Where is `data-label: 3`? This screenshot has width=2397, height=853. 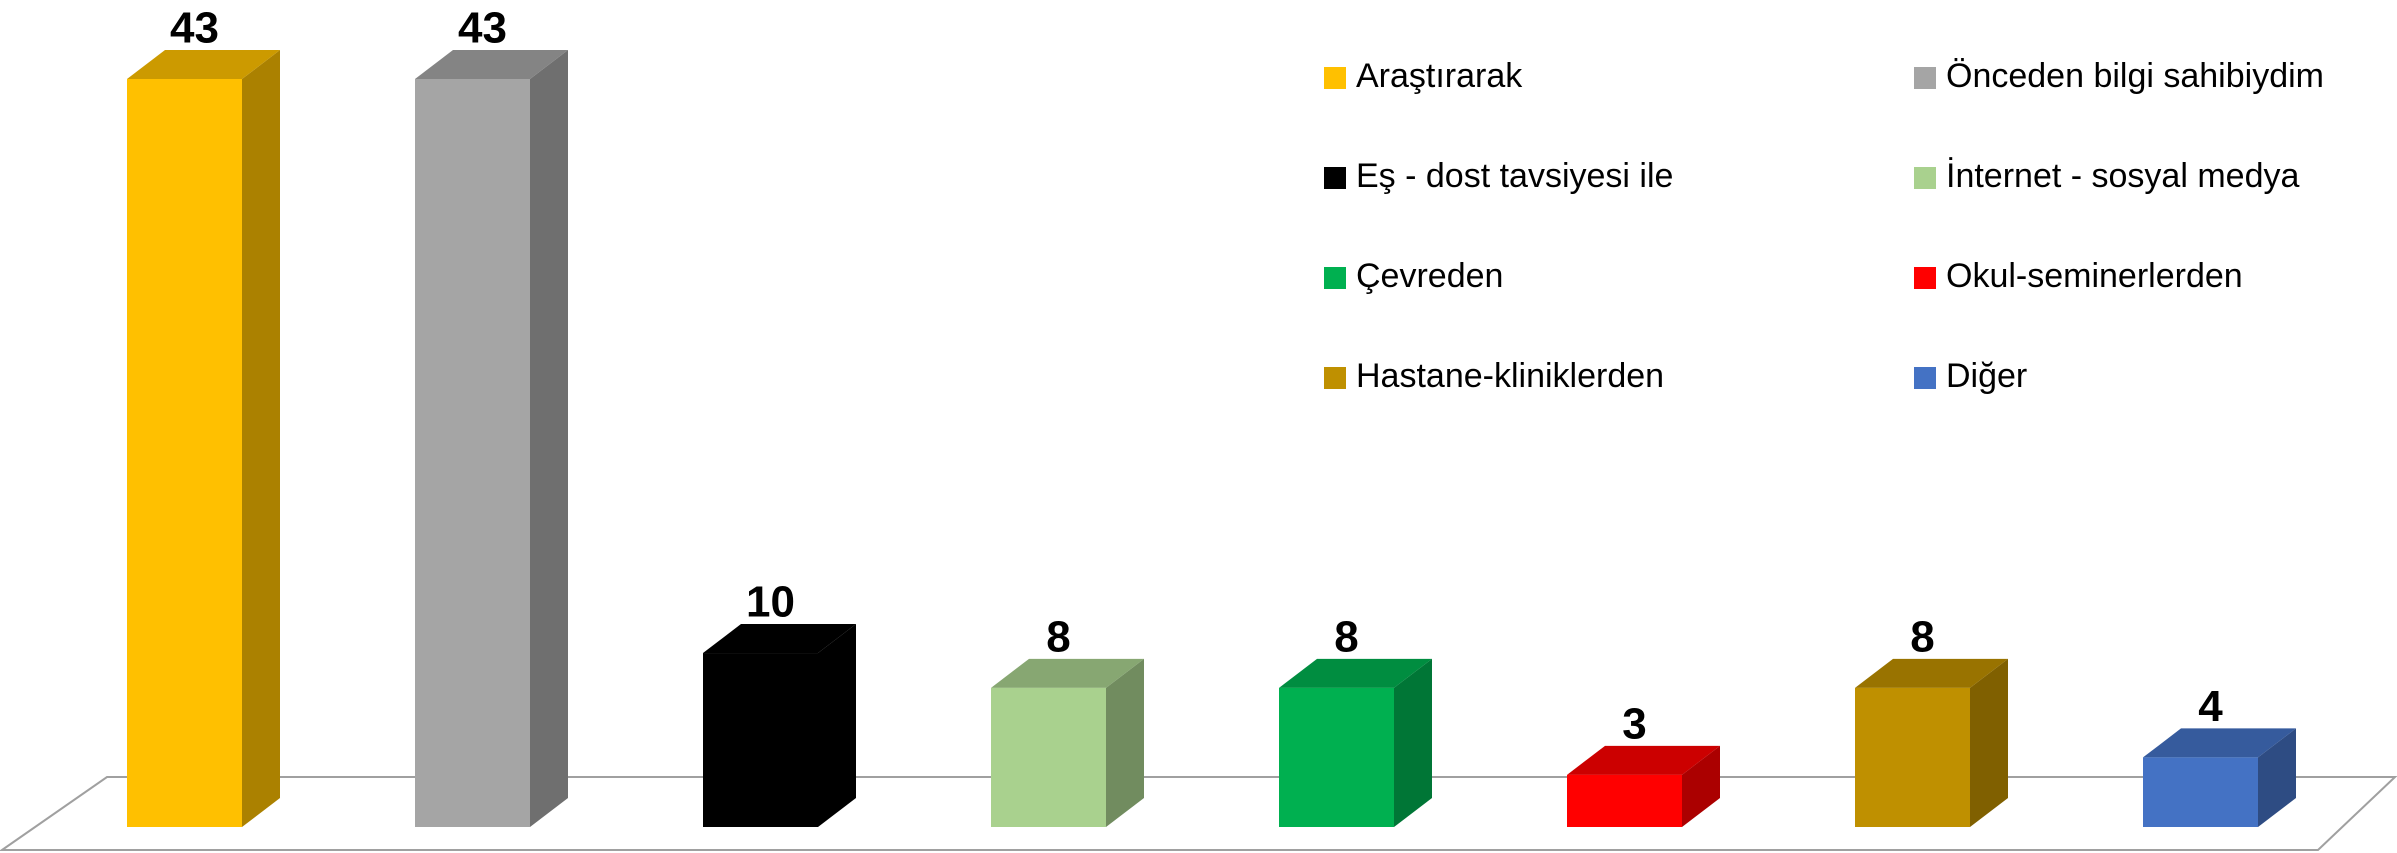 data-label: 3 is located at coordinates (1634, 723).